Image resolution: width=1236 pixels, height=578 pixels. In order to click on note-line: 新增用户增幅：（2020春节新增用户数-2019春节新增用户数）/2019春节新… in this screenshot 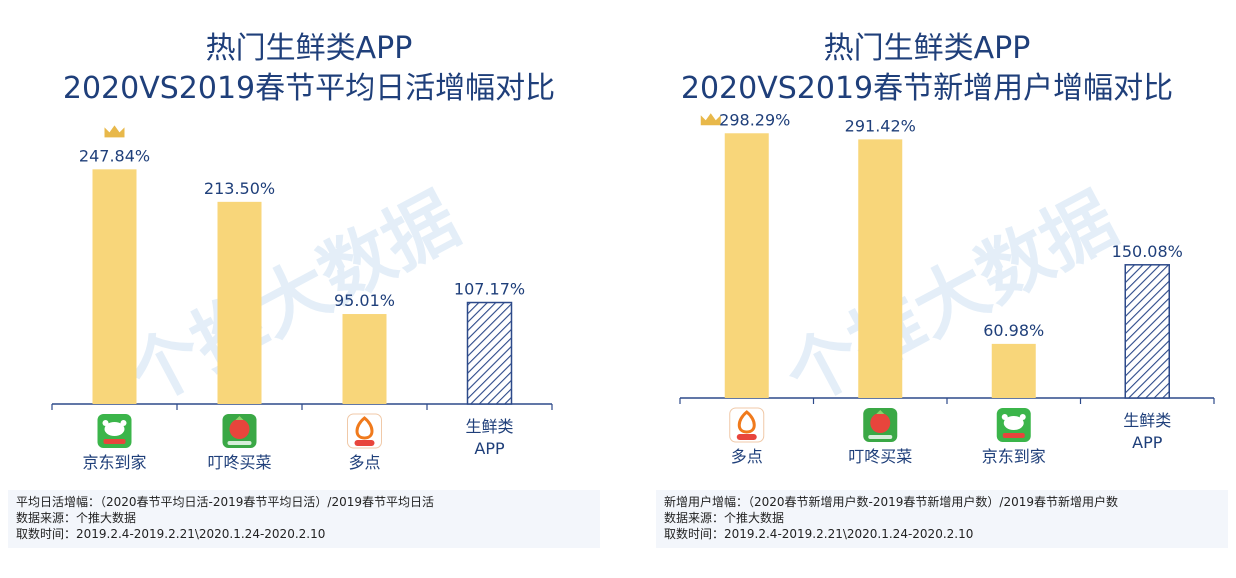, I will do `click(891, 502)`.